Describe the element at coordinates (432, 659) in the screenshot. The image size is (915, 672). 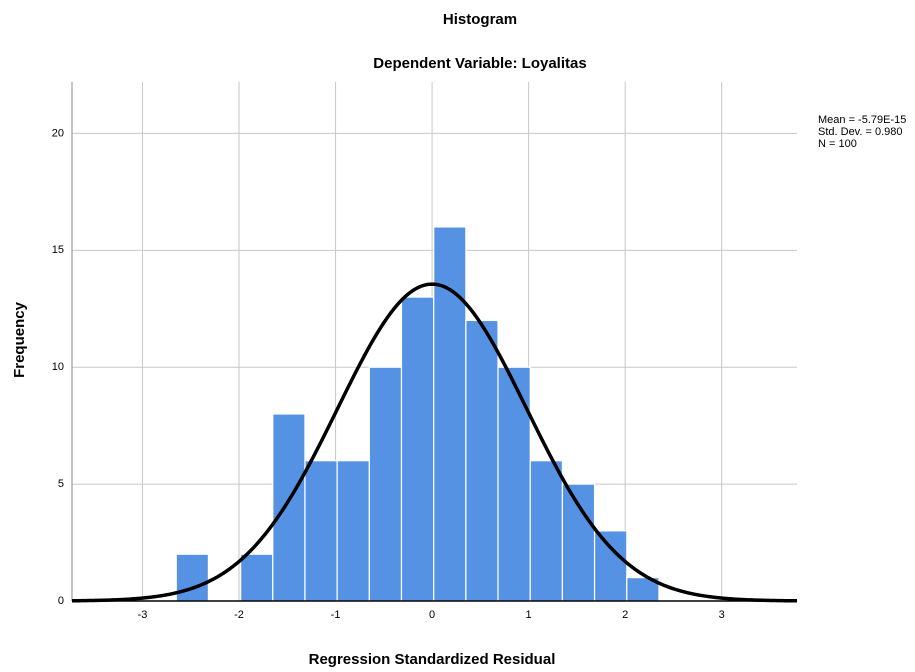
I see `x-axis-title: Regression Standardized Residual` at that location.